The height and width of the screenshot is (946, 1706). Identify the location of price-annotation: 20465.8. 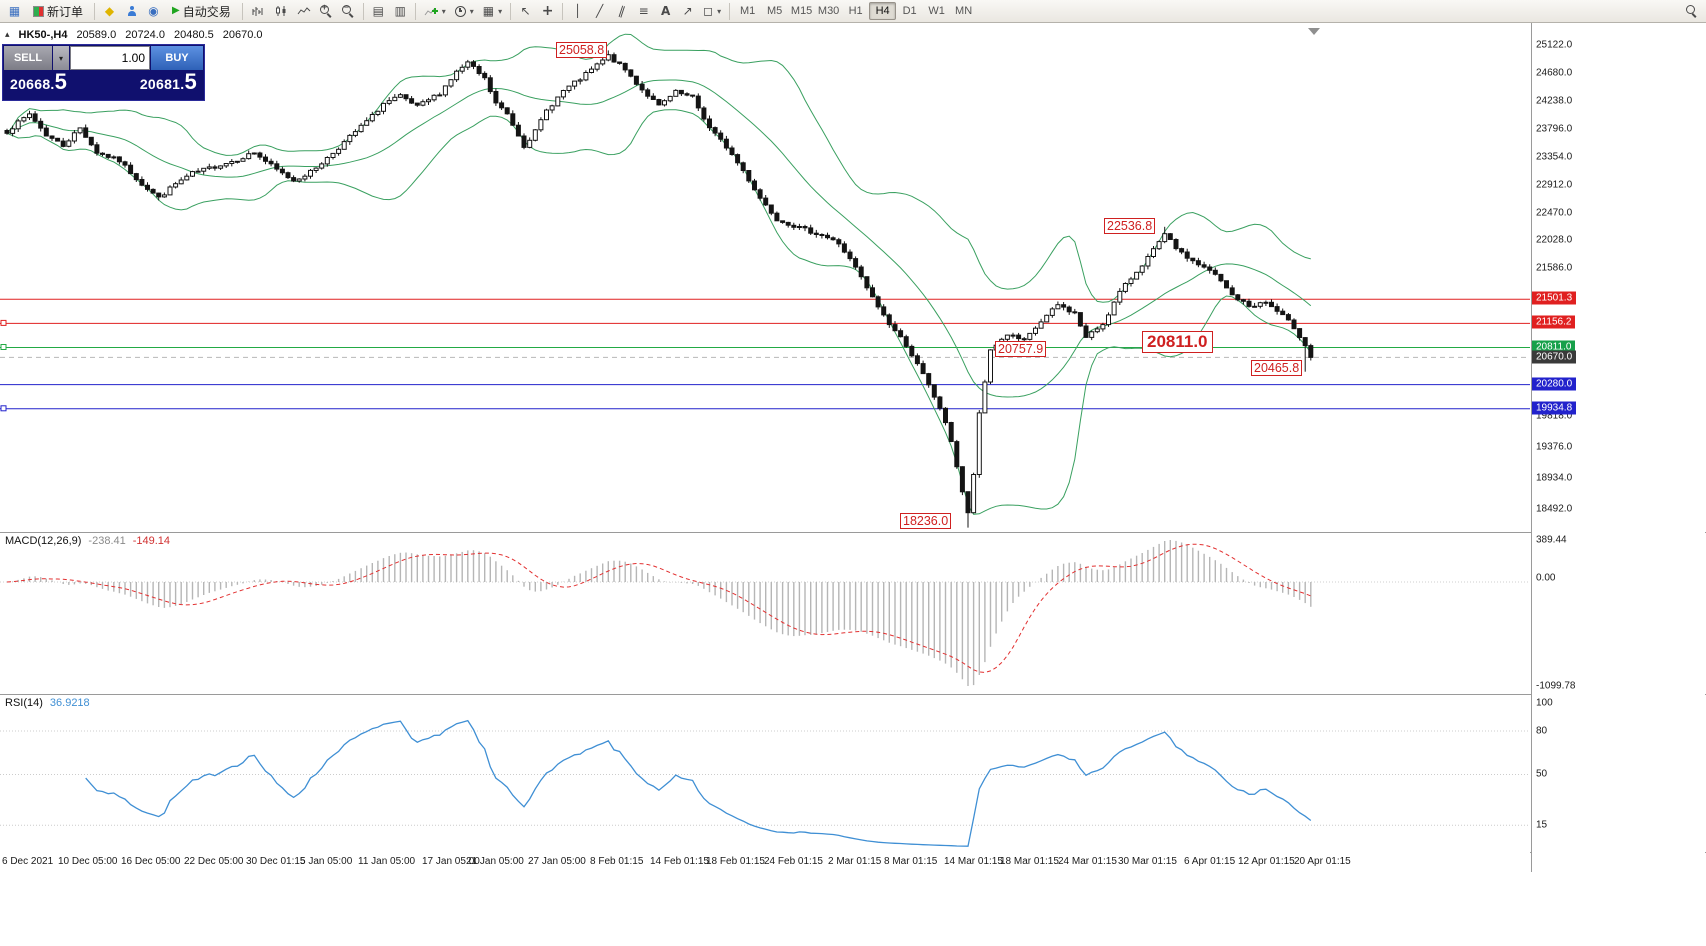
(1277, 368).